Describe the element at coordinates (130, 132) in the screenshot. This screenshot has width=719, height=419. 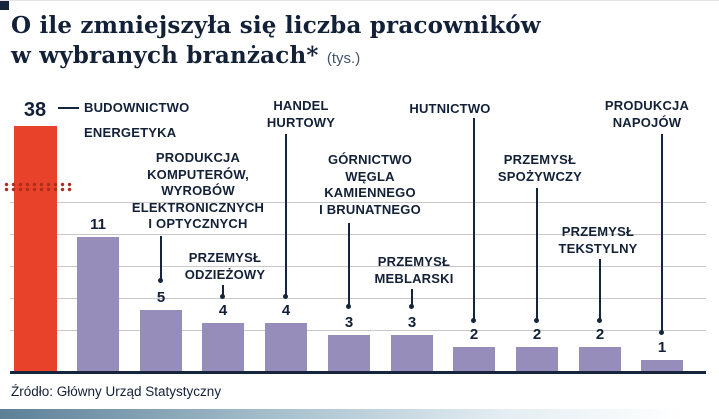
I see `category-label-energetyka: ENERGETYKA` at that location.